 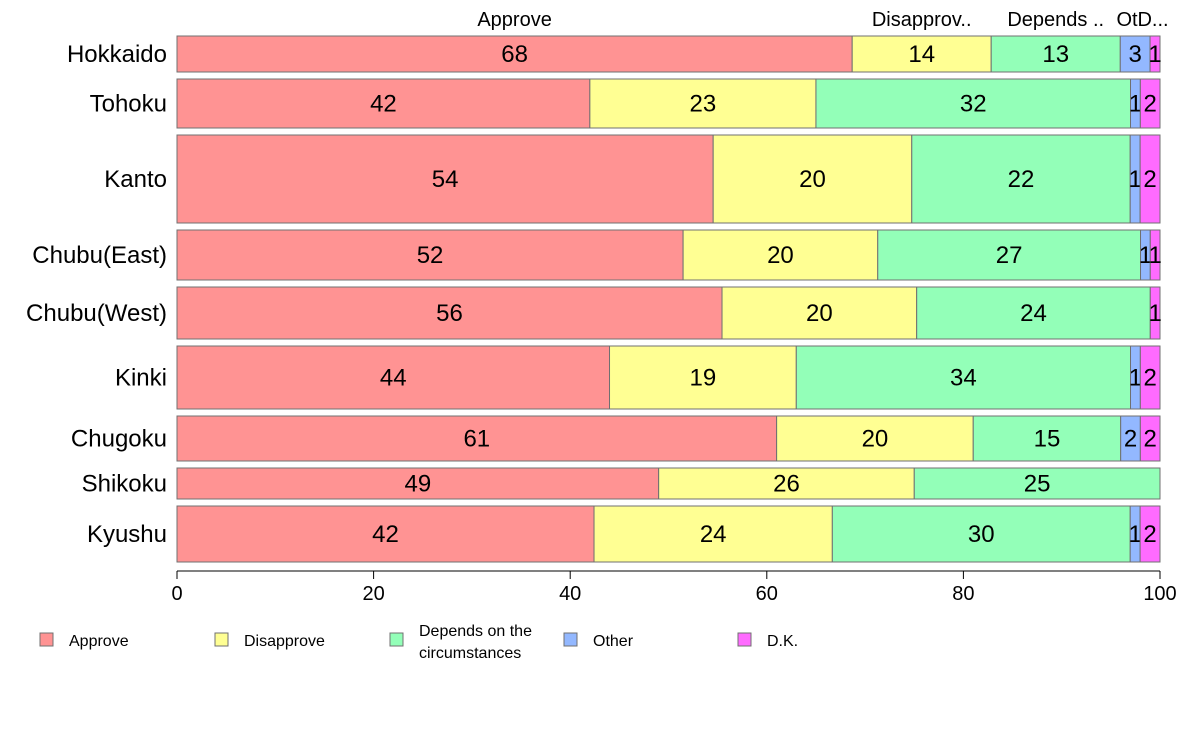 I want to click on data-label-tohoku-d-k: 2, so click(x=1149, y=104).